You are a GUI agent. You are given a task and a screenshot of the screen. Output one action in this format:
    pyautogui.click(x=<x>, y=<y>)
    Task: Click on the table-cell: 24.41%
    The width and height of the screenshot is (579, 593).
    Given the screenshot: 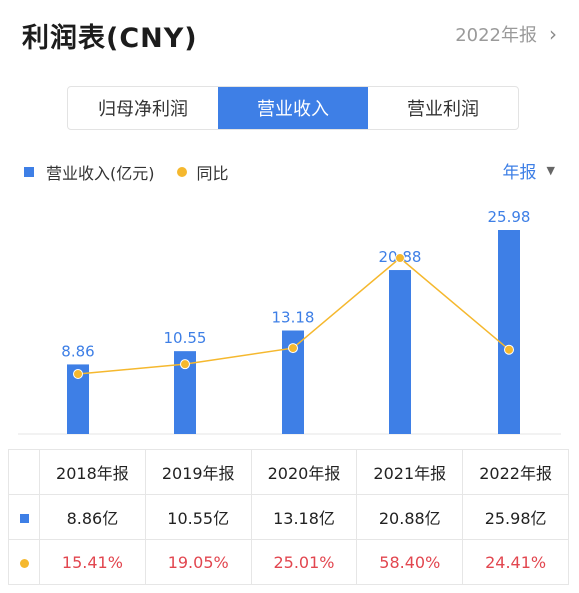 What is the action you would take?
    pyautogui.click(x=515, y=562)
    